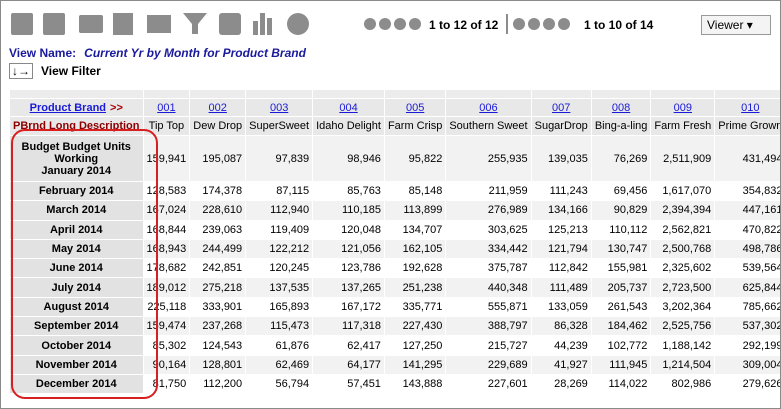  Describe the element at coordinates (415, 107) in the screenshot. I see `code-link: 005` at that location.